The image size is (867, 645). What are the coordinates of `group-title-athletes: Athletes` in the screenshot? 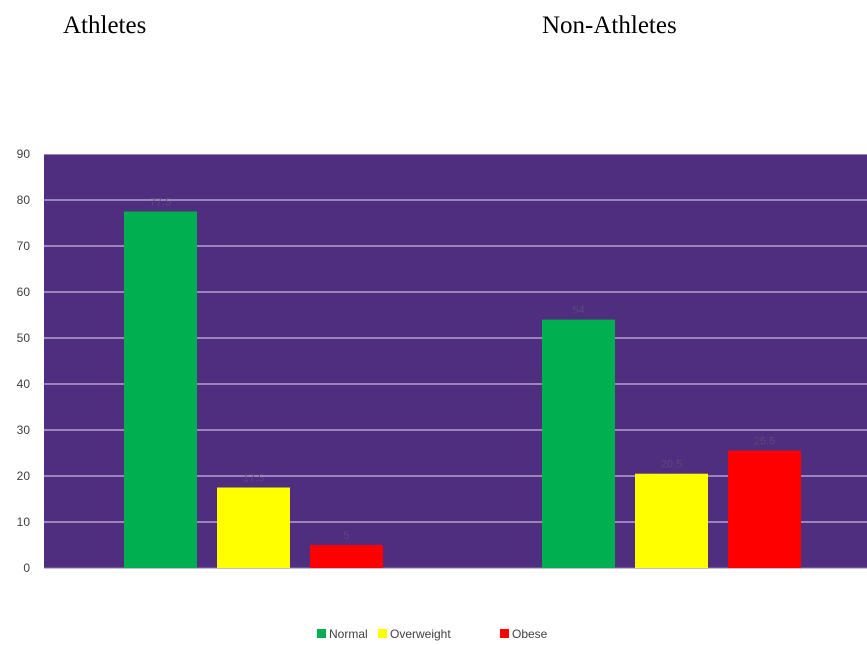 It's located at (105, 25).